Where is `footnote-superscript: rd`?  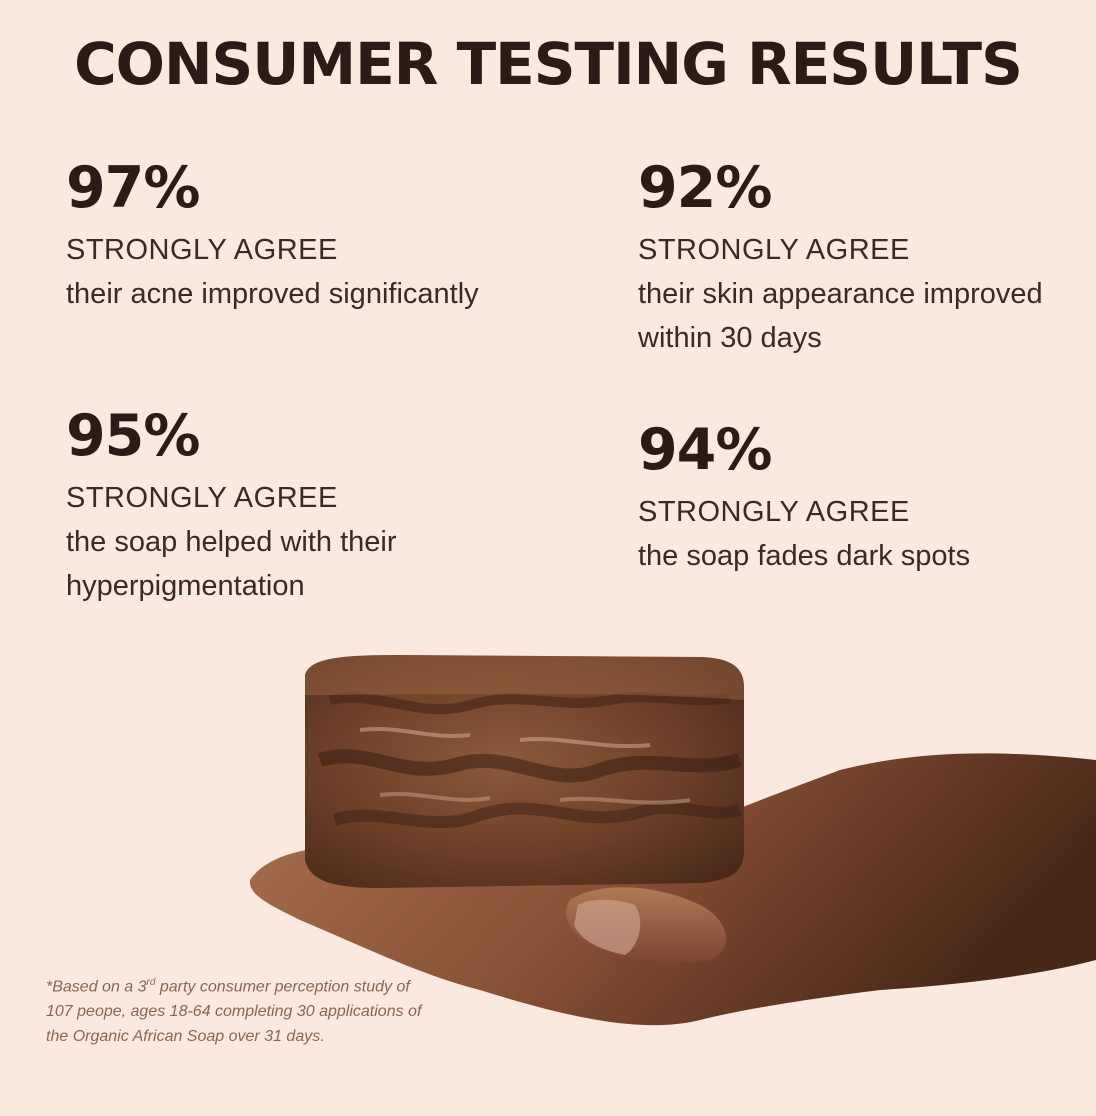 footnote-superscript: rd is located at coordinates (151, 982).